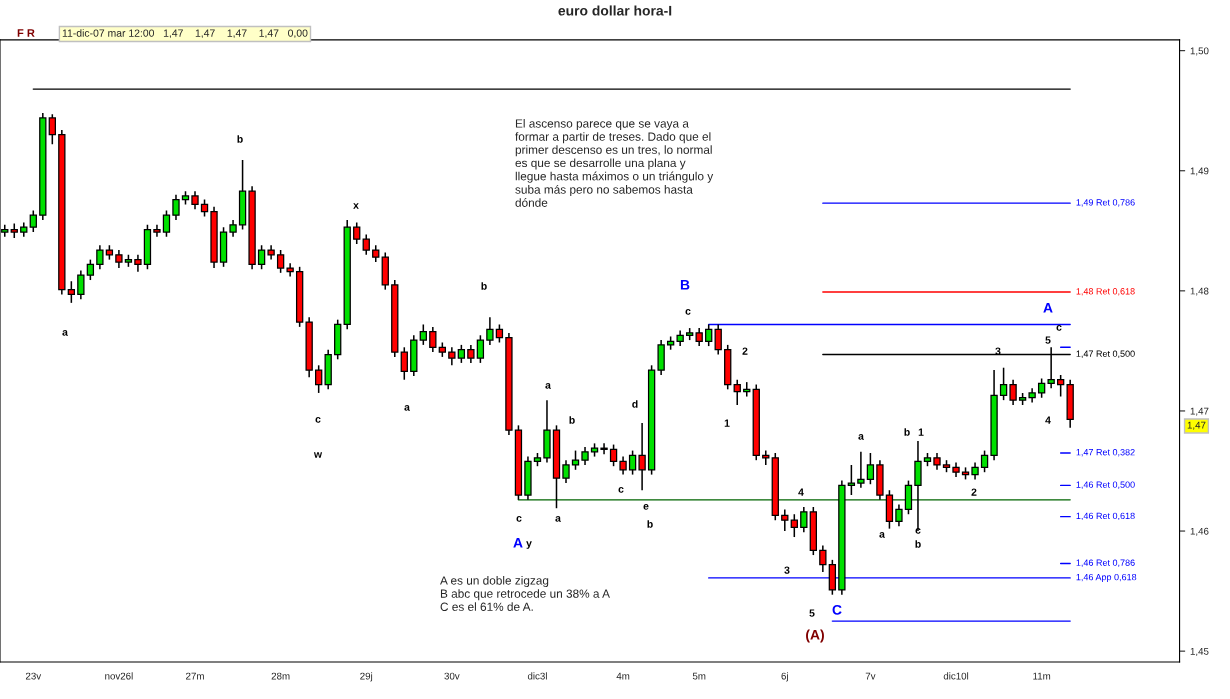 Image resolution: width=1230 pixels, height=699 pixels. I want to click on x-tick-label: 11m, so click(1042, 676).